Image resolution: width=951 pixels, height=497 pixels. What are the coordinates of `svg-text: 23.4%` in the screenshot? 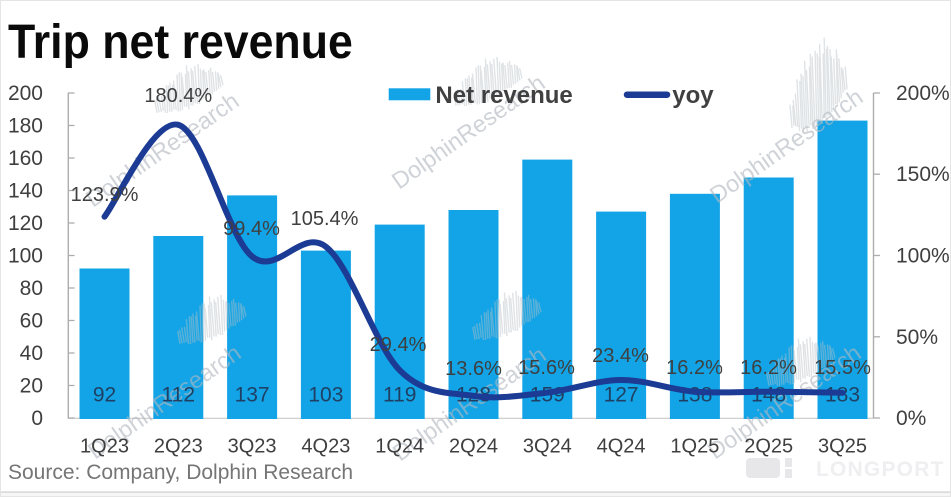 It's located at (620, 356).